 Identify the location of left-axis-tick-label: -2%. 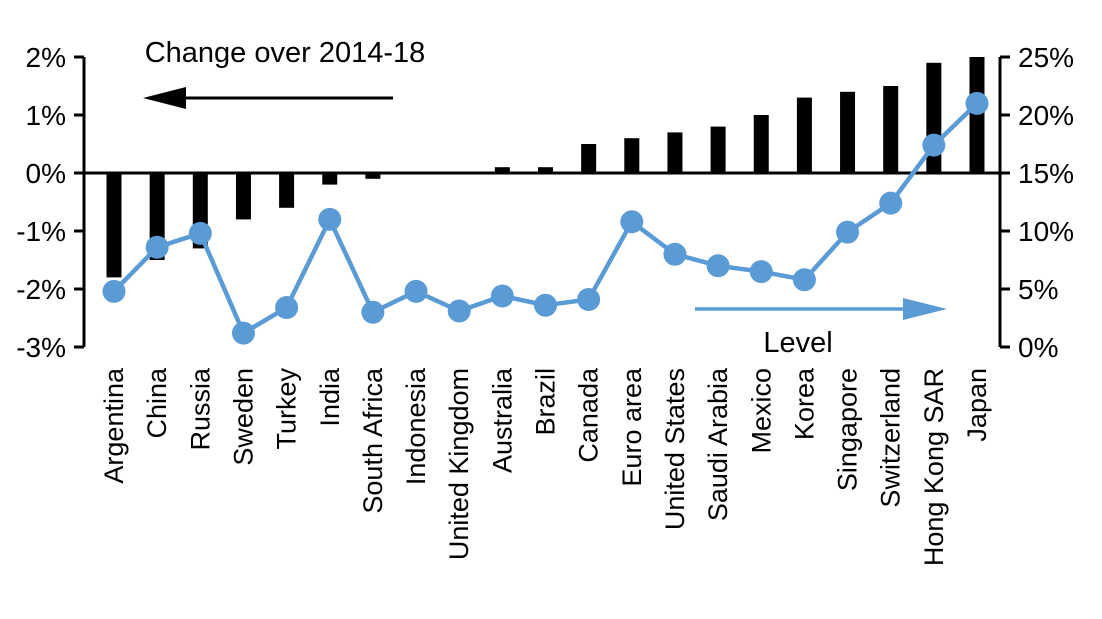
(41, 289).